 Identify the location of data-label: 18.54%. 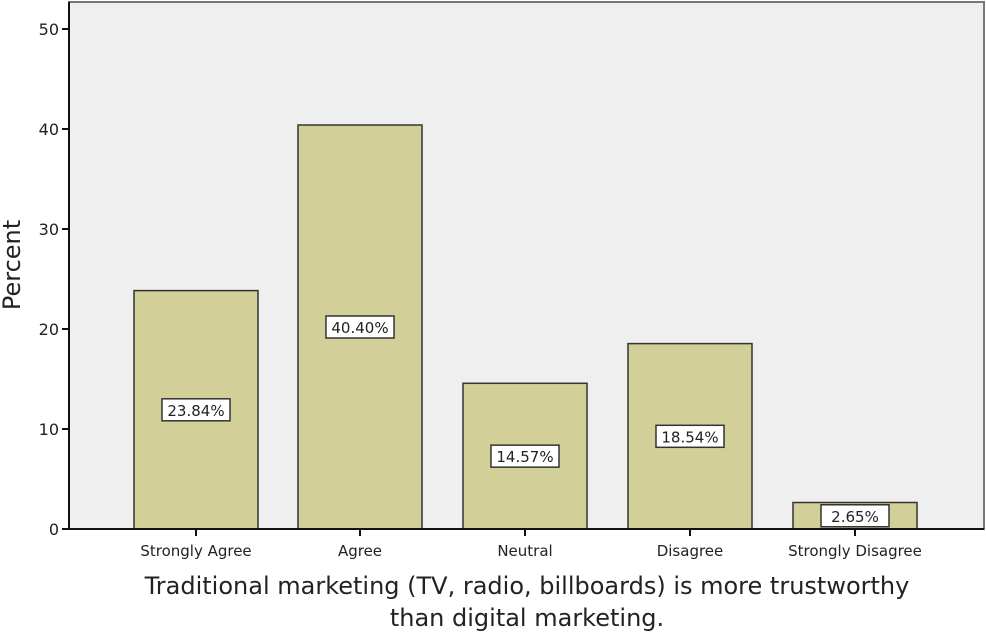
(689, 437).